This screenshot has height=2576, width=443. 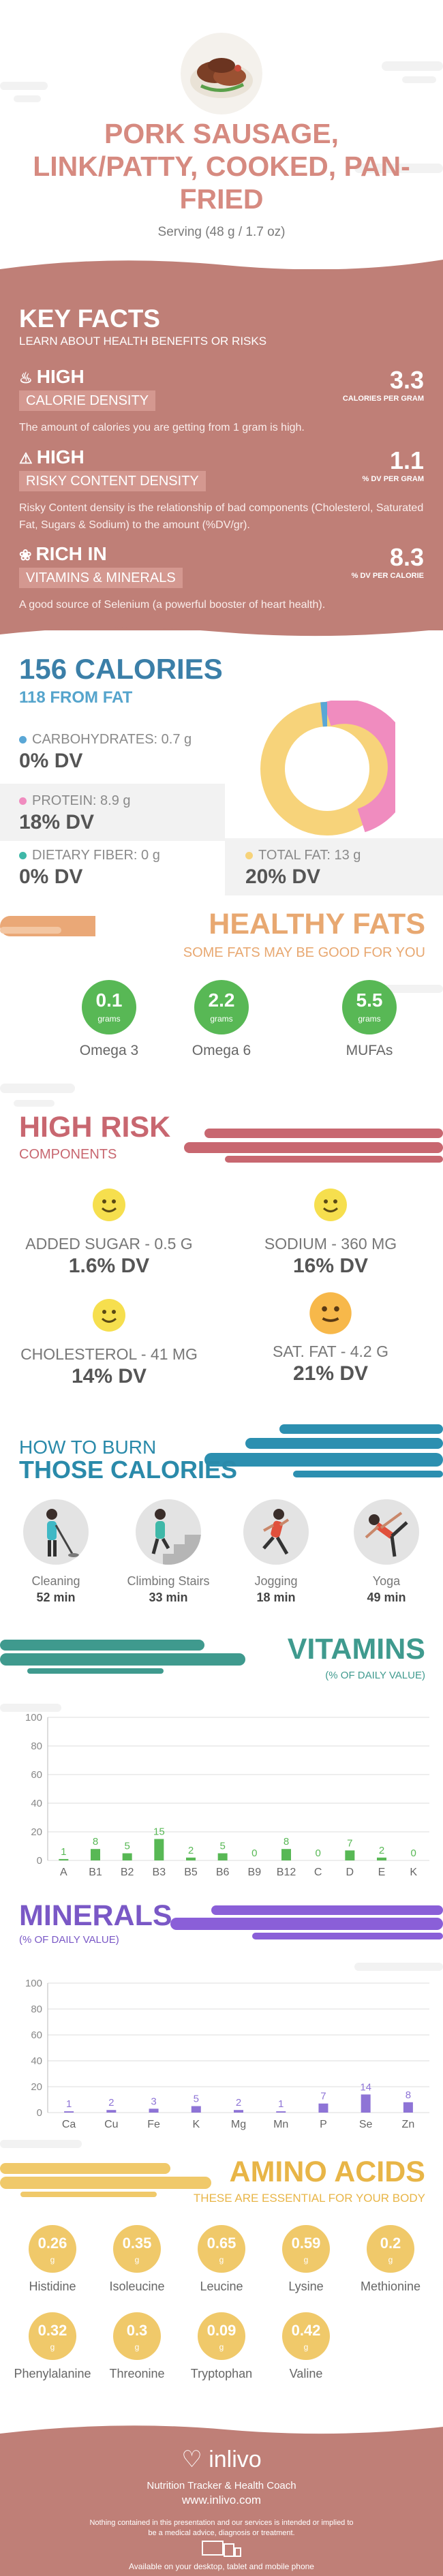 I want to click on amino-phenylalanine: 0.32 g Phenylalanine, so click(x=52, y=2346).